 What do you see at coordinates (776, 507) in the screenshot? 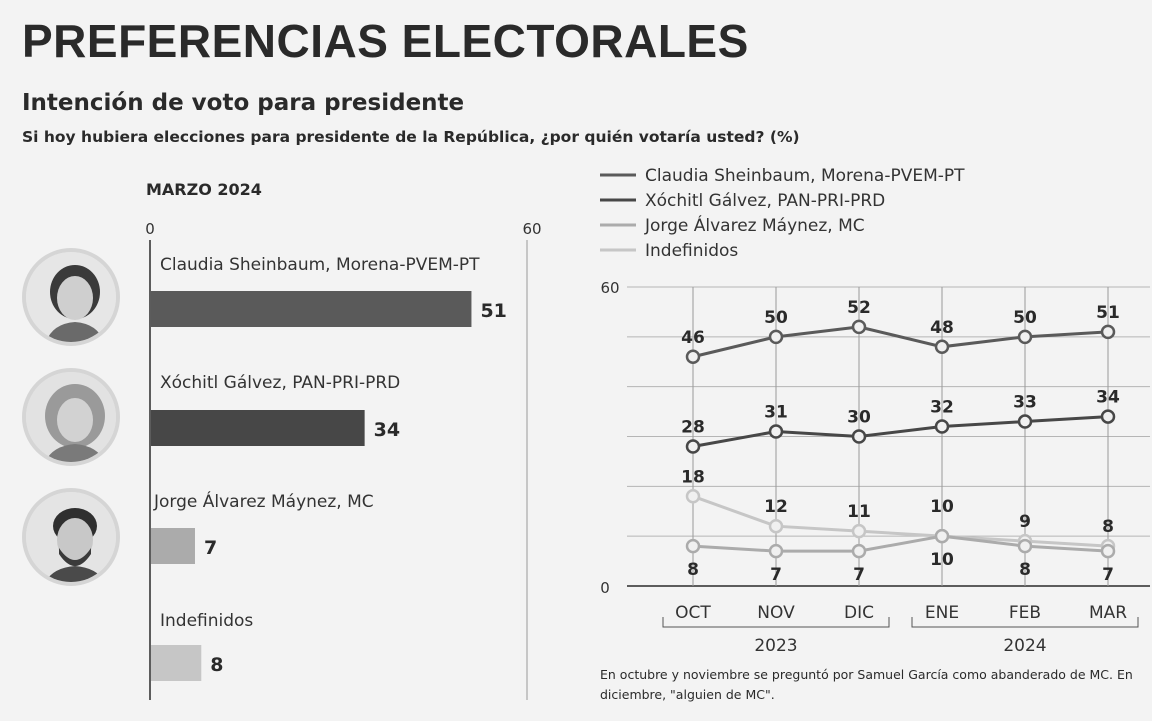
I see `data-label: 12` at bounding box center [776, 507].